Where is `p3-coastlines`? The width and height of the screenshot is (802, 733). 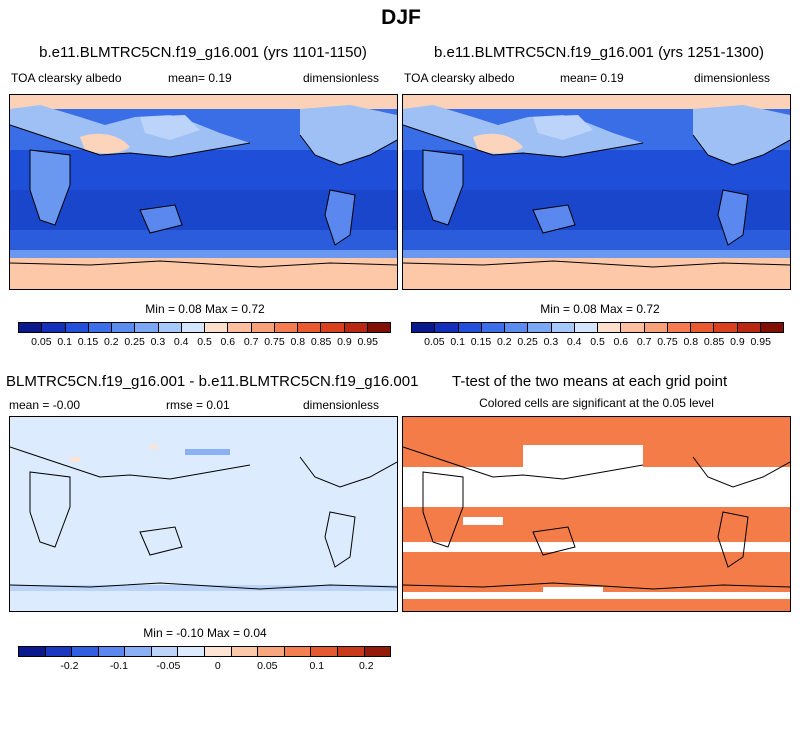 p3-coastlines is located at coordinates (203, 518).